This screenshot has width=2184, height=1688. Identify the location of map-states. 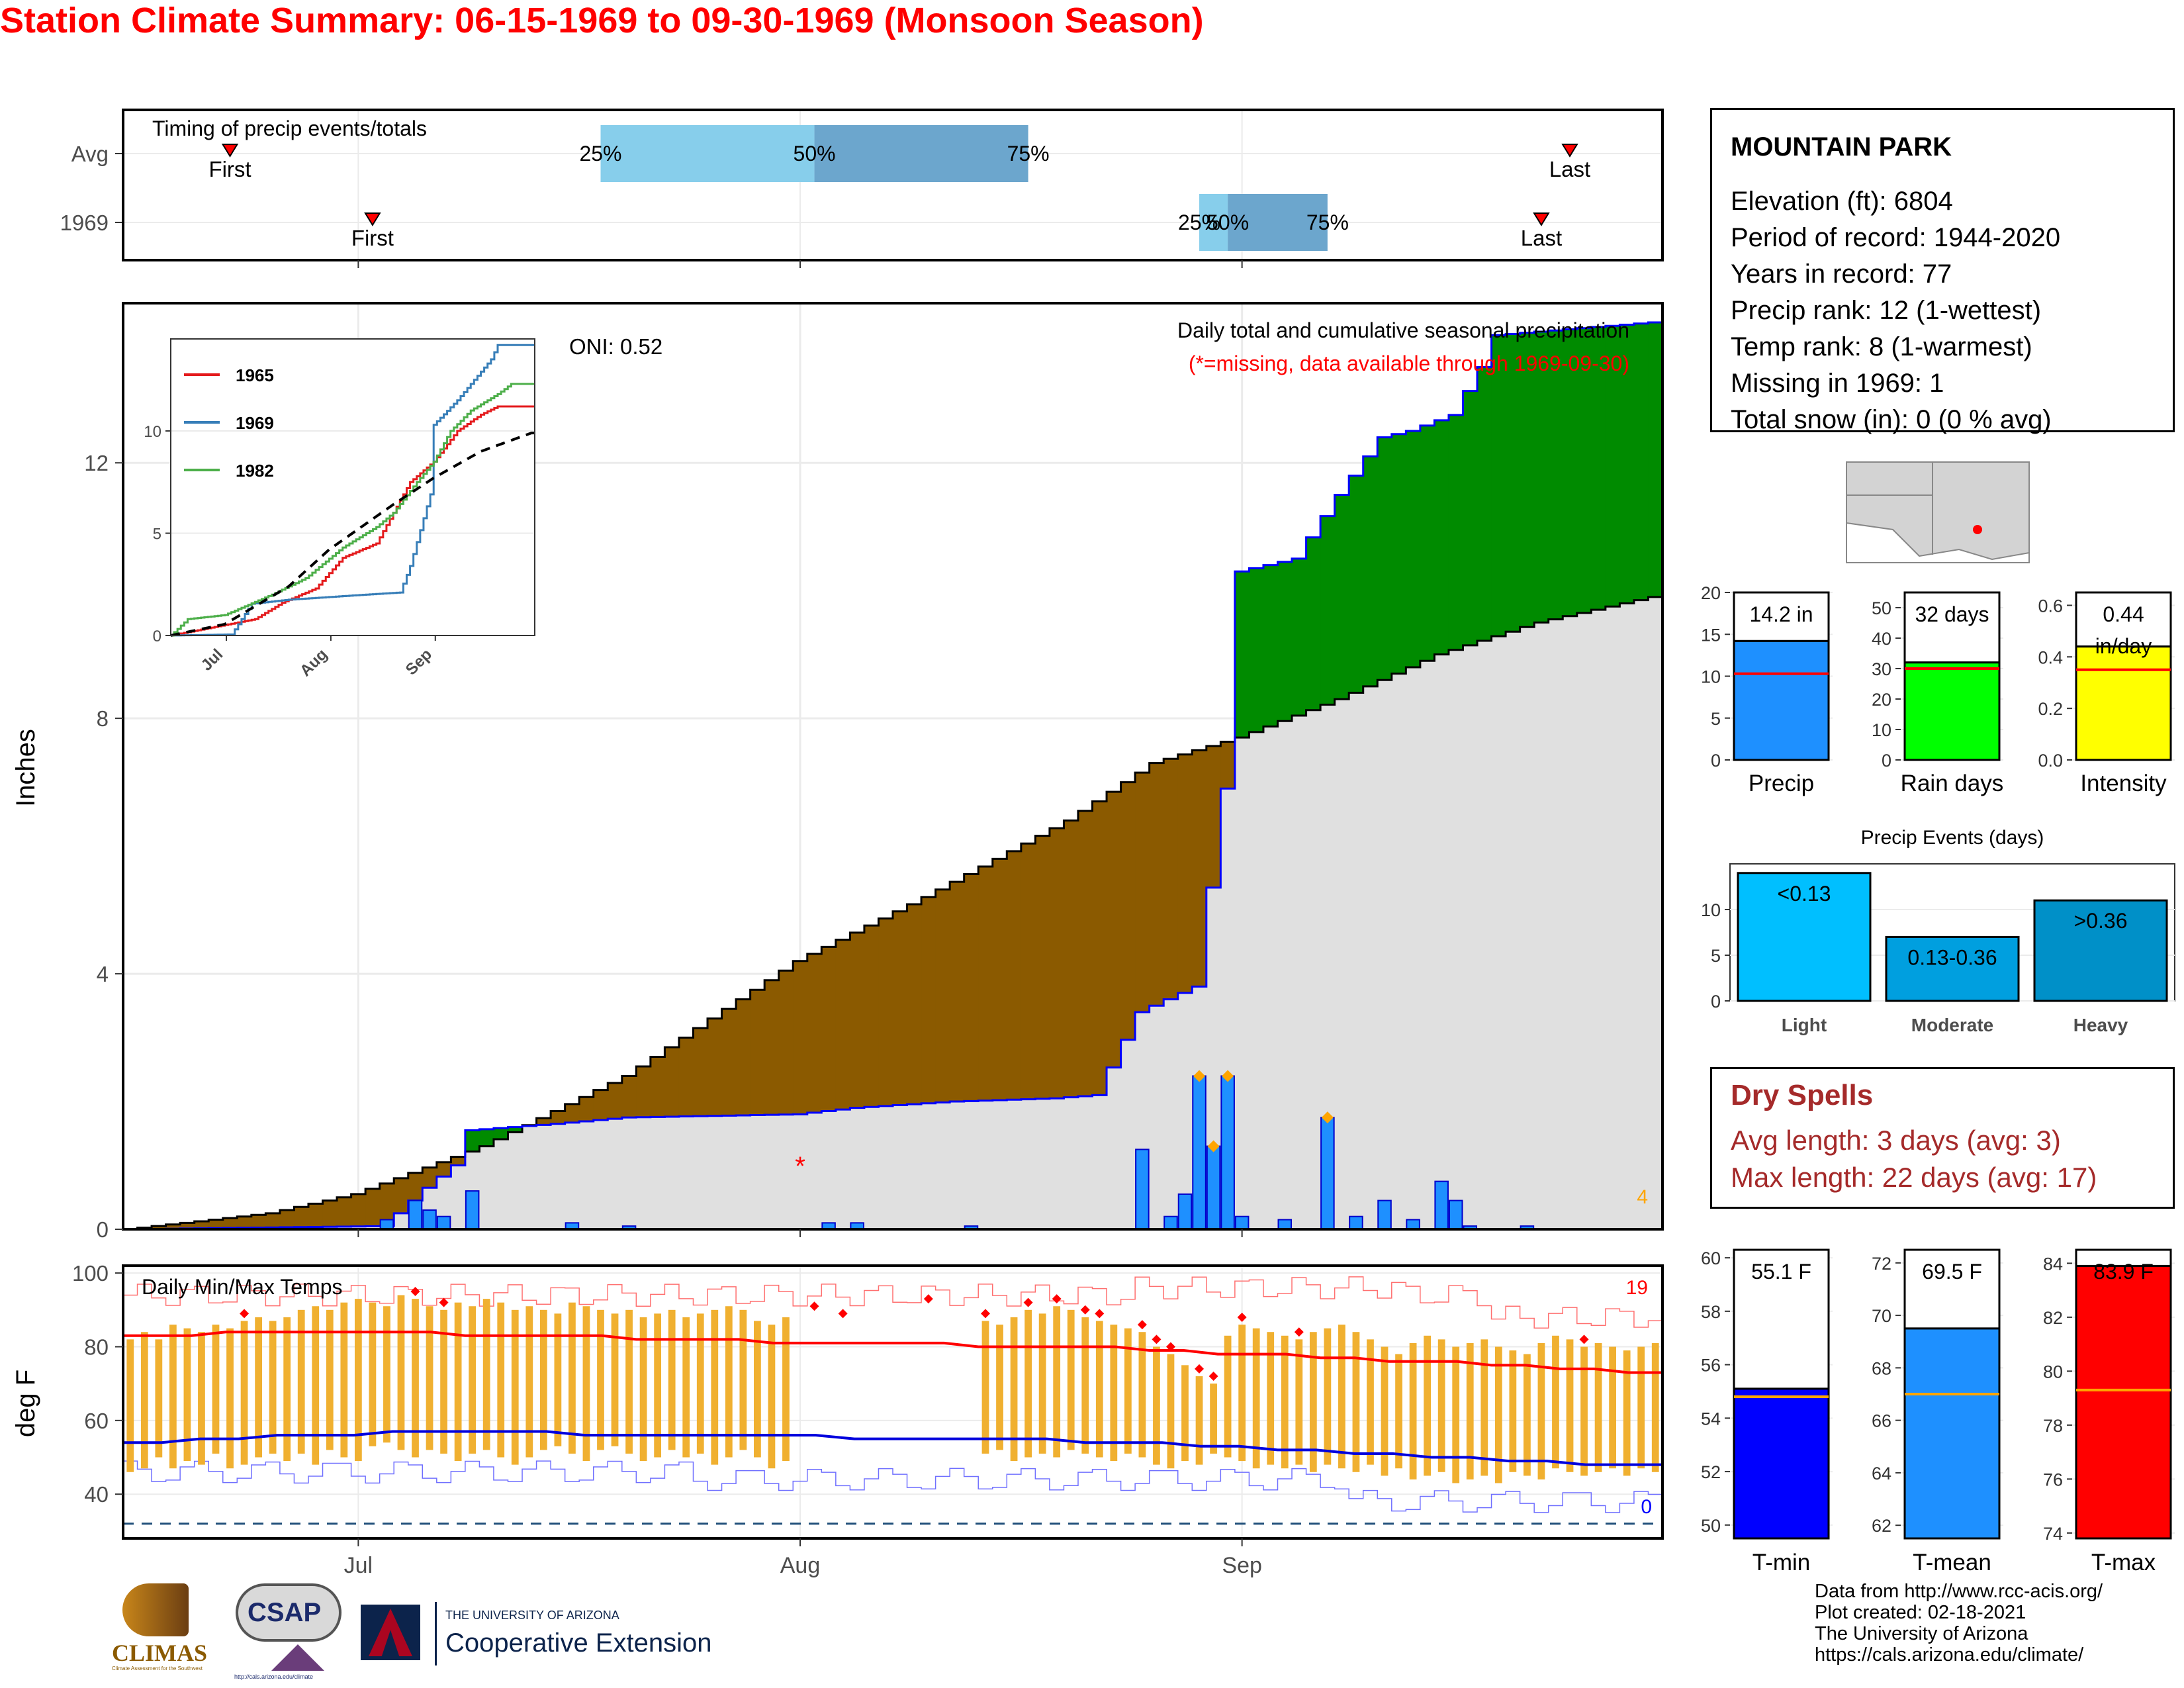
(1938, 511).